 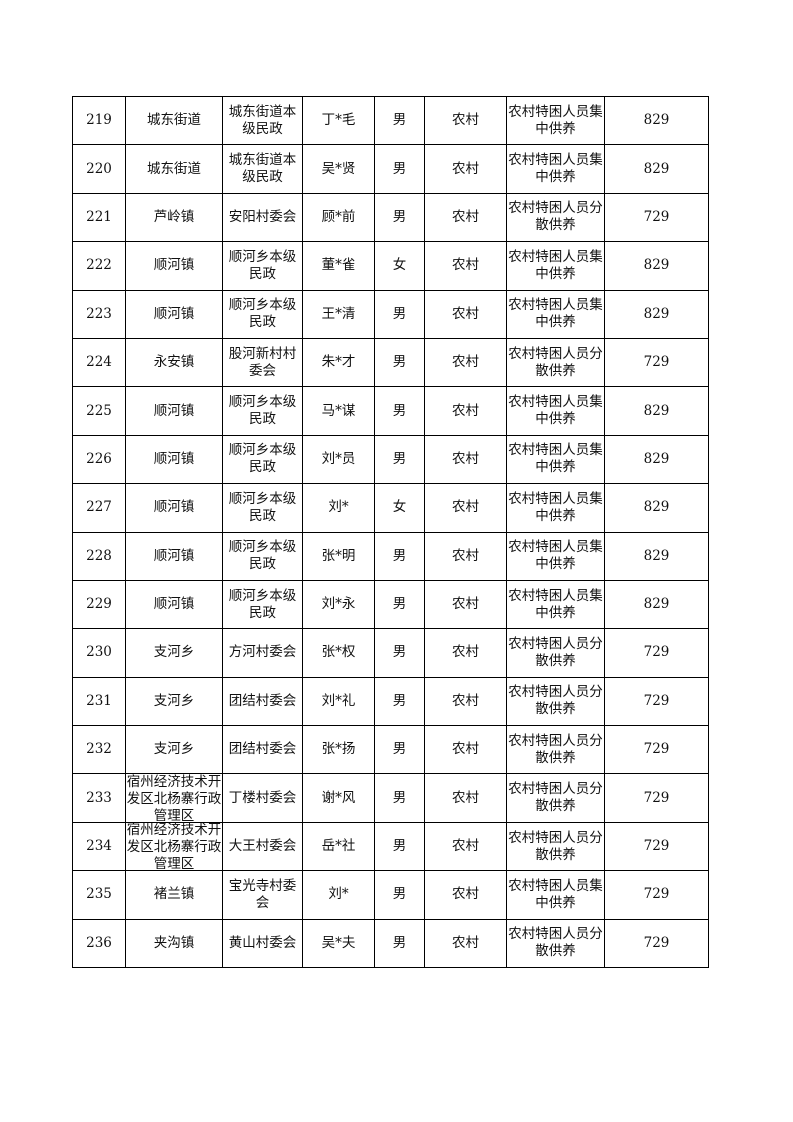 What do you see at coordinates (338, 653) in the screenshot?
I see `cell-name: 张*权` at bounding box center [338, 653].